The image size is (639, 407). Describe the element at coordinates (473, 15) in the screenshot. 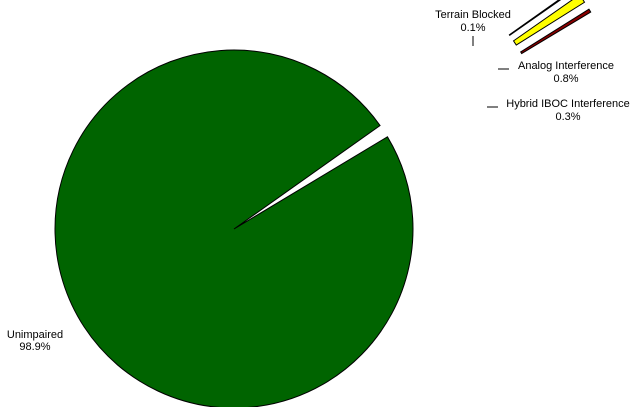

I see `slice-label-terrain-blocked: Terrain Blocked` at that location.